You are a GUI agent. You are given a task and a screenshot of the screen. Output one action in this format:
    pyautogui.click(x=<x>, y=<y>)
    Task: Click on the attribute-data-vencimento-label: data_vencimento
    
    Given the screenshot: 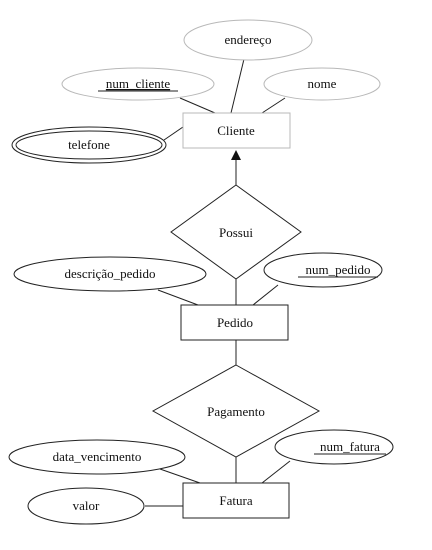 What is the action you would take?
    pyautogui.click(x=97, y=456)
    